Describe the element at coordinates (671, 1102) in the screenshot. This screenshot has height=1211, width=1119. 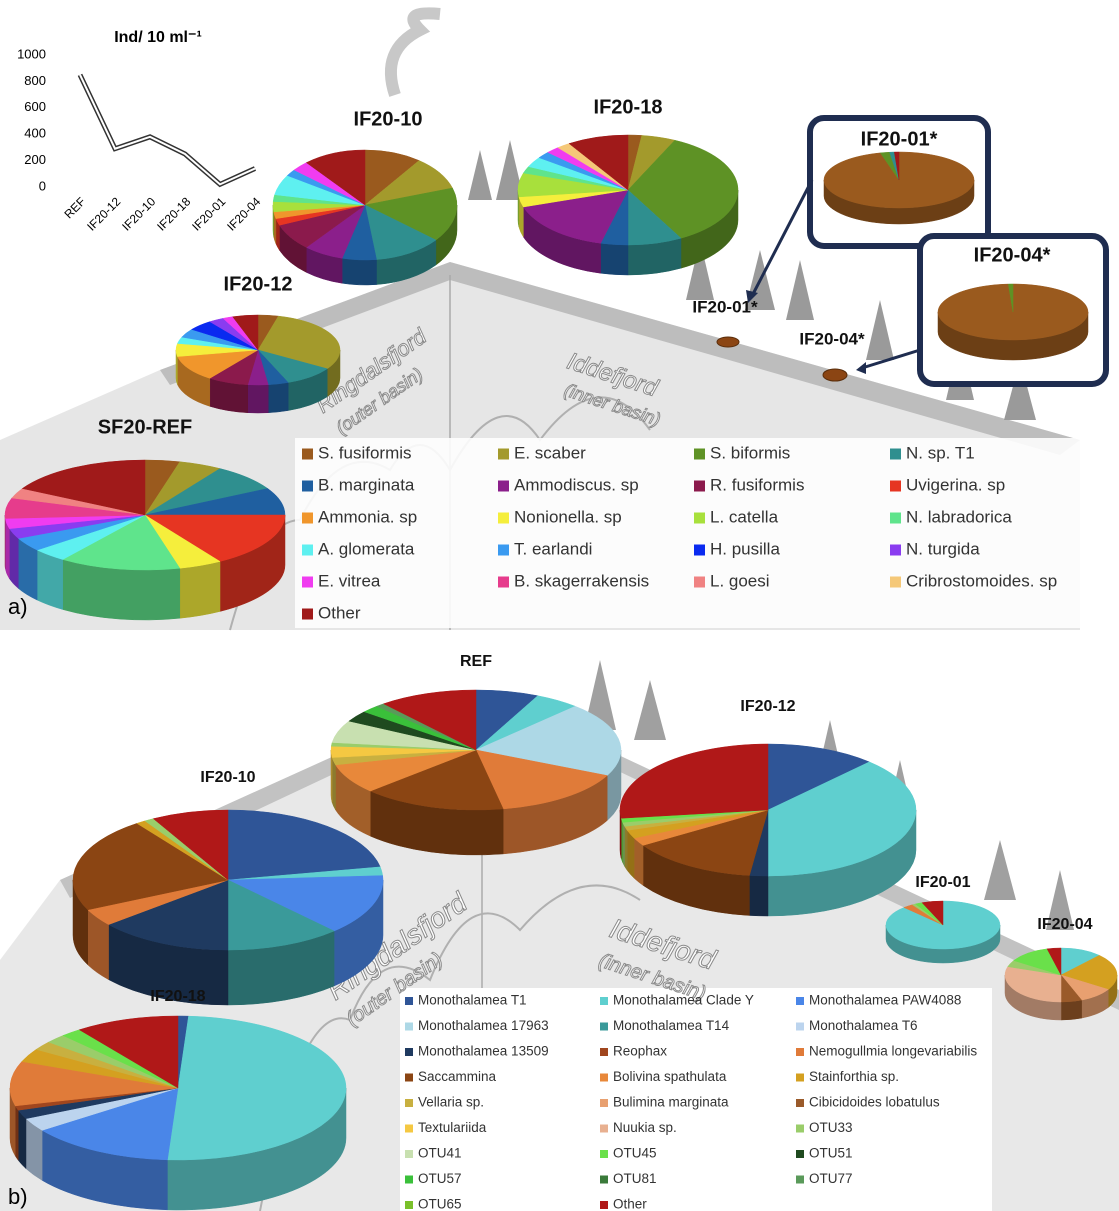
I see `legend-label: Bulimina marginata` at that location.